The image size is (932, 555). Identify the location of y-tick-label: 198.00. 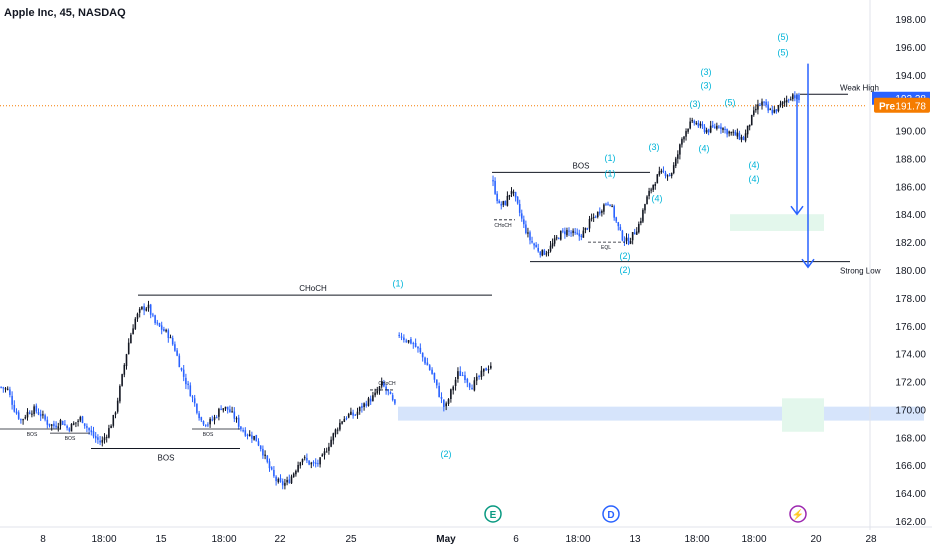
(910, 20).